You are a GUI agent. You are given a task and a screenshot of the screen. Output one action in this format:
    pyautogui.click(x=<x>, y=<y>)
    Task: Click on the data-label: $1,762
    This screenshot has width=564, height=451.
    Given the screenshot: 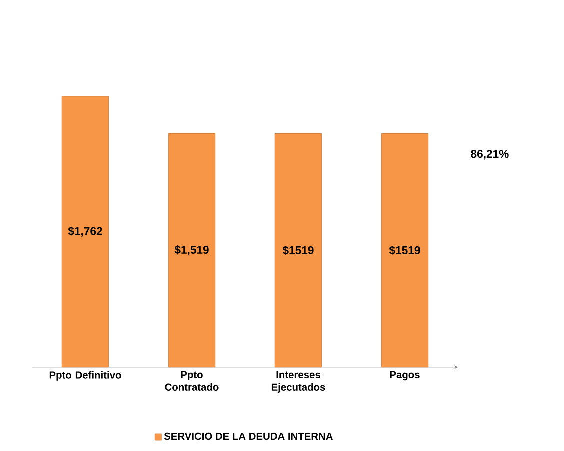 What is the action you would take?
    pyautogui.click(x=85, y=231)
    